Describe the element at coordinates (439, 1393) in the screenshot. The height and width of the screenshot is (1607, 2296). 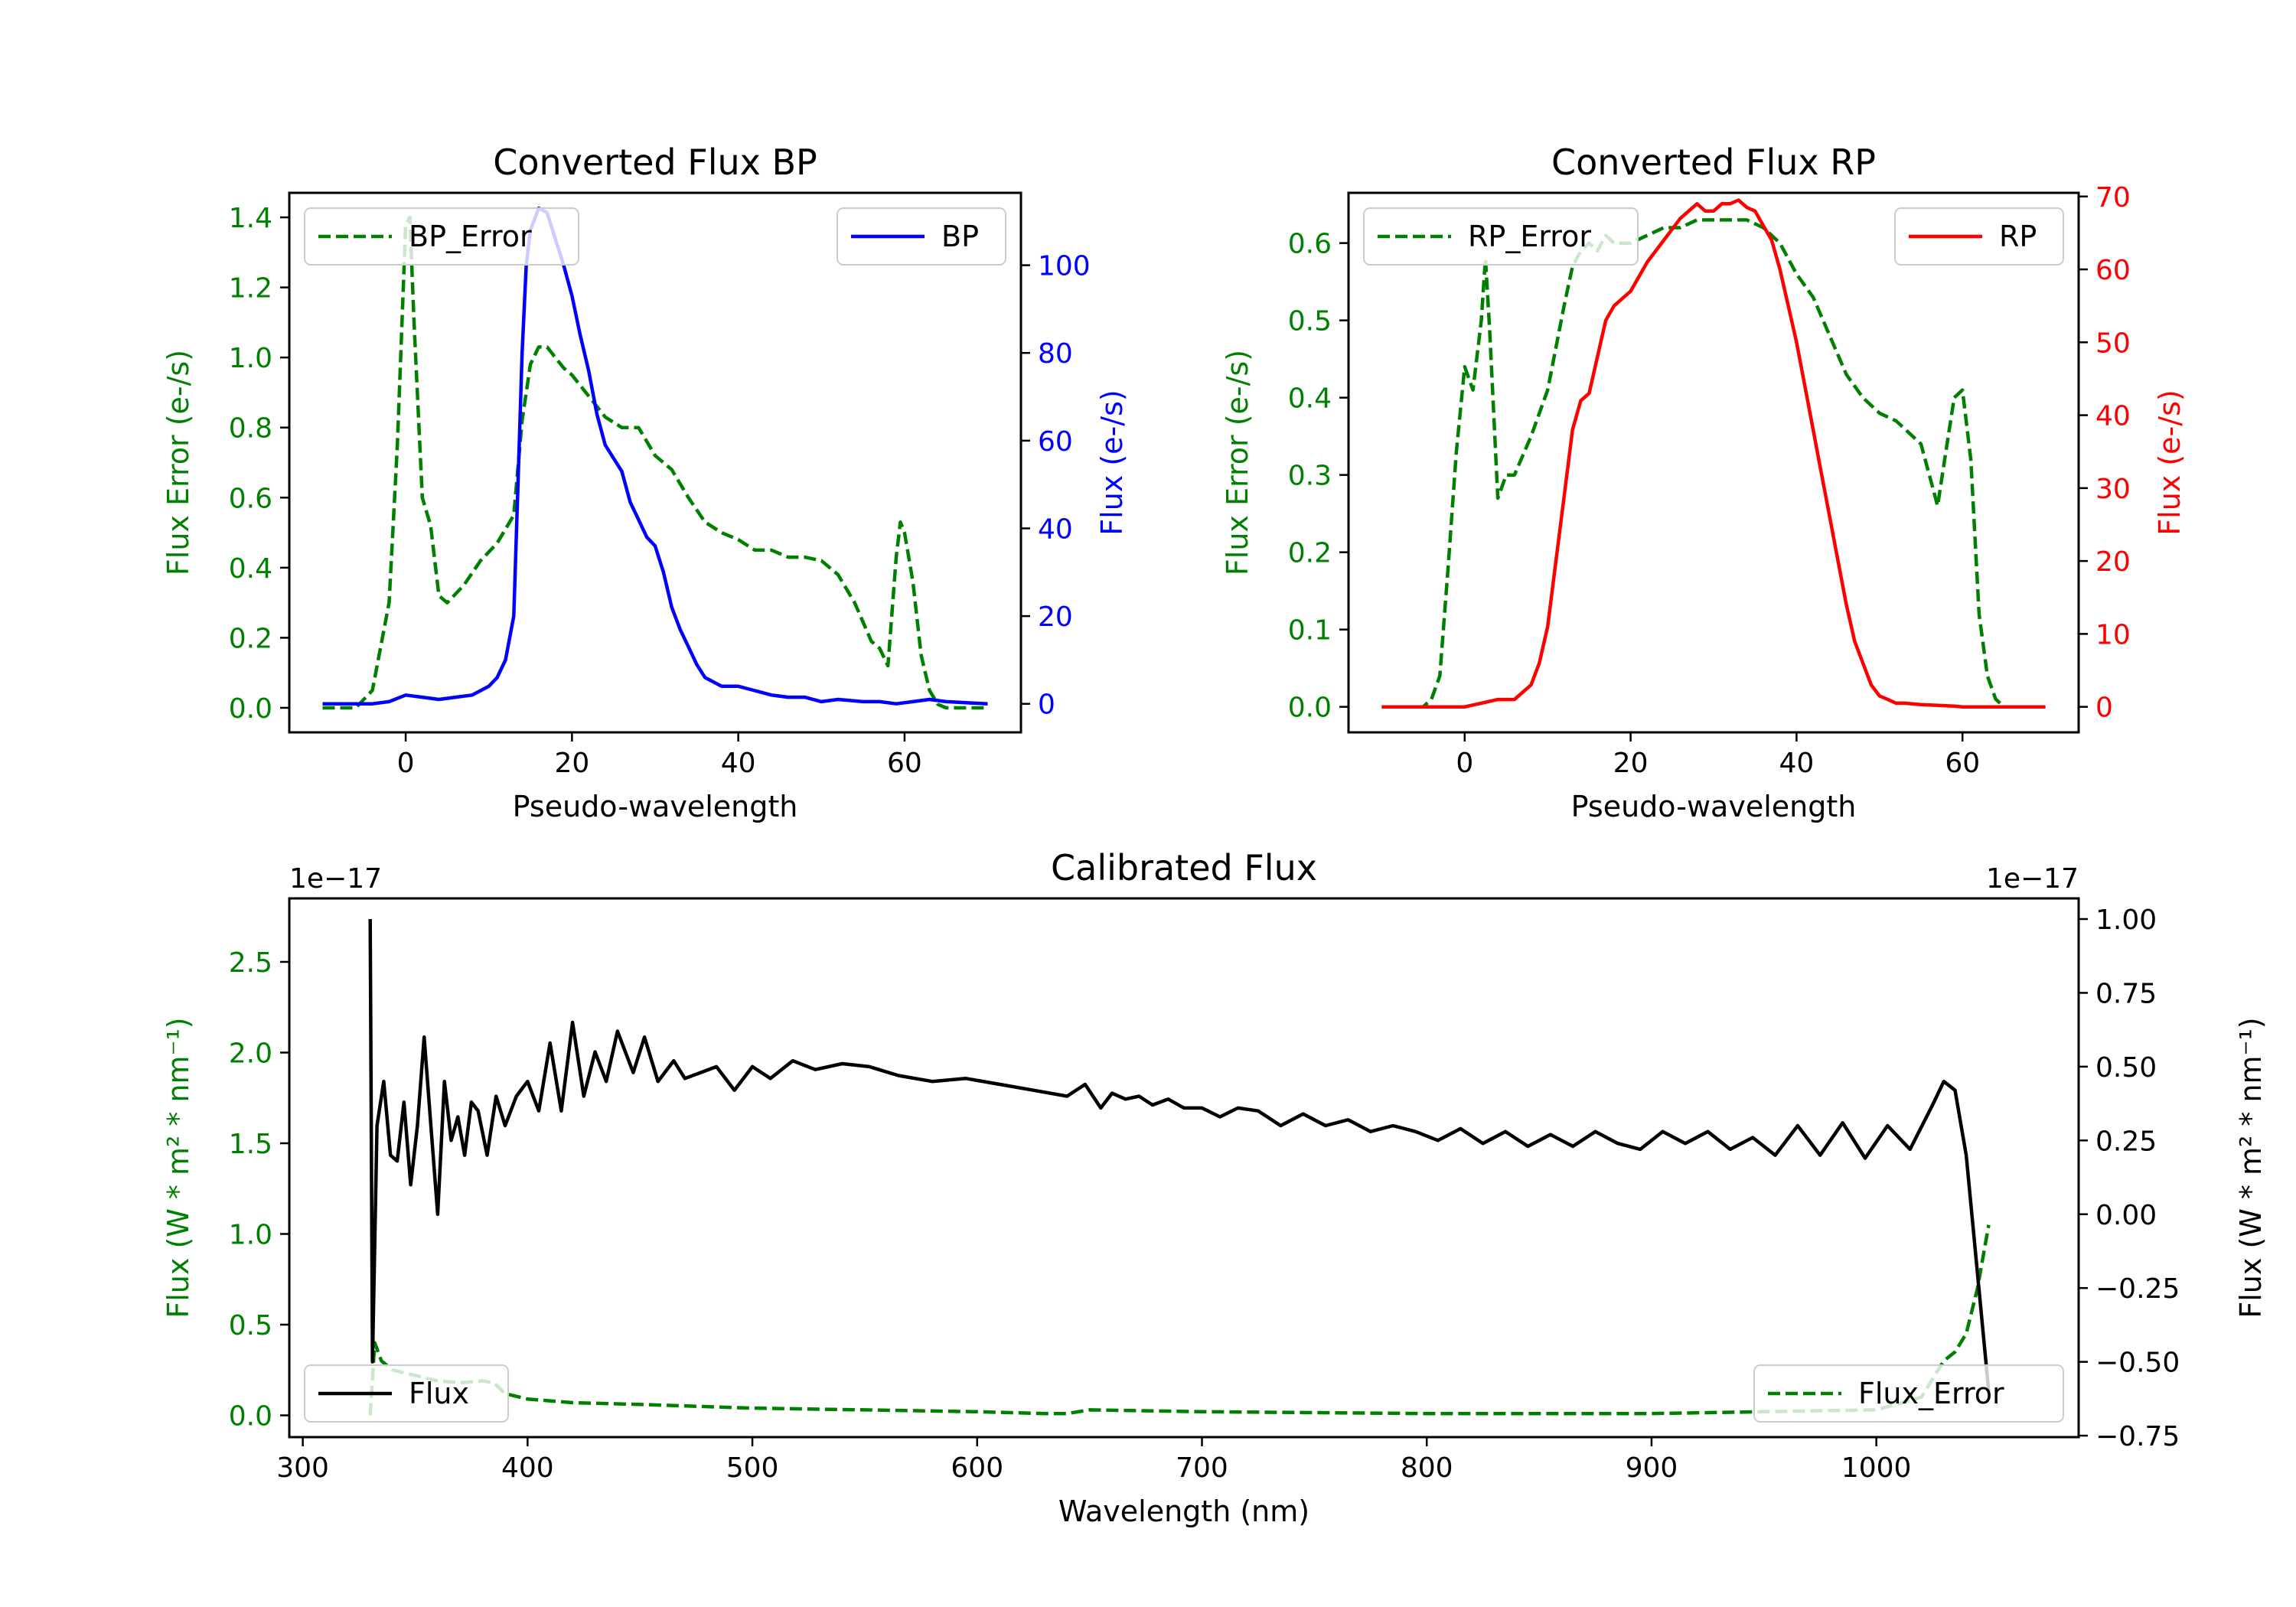
I see `legend-label: Flux` at that location.